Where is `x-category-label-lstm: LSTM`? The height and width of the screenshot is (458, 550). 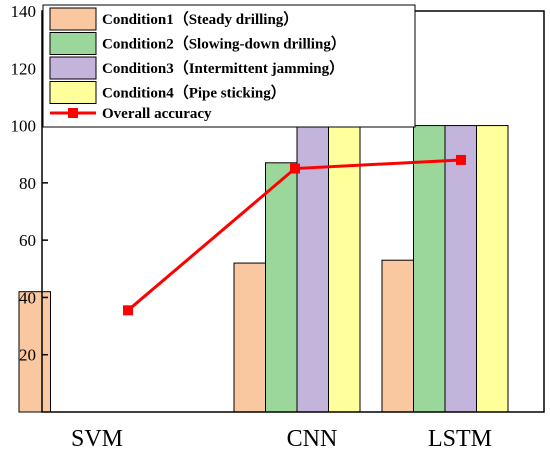 x-category-label-lstm: LSTM is located at coordinates (460, 439).